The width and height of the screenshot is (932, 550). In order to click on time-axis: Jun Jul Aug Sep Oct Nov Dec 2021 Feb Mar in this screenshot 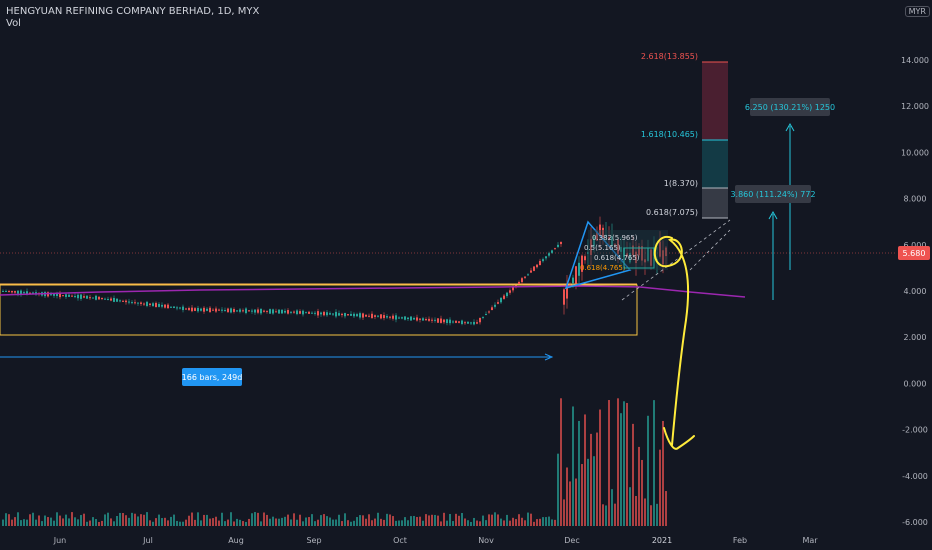, I will do `click(436, 540)`.